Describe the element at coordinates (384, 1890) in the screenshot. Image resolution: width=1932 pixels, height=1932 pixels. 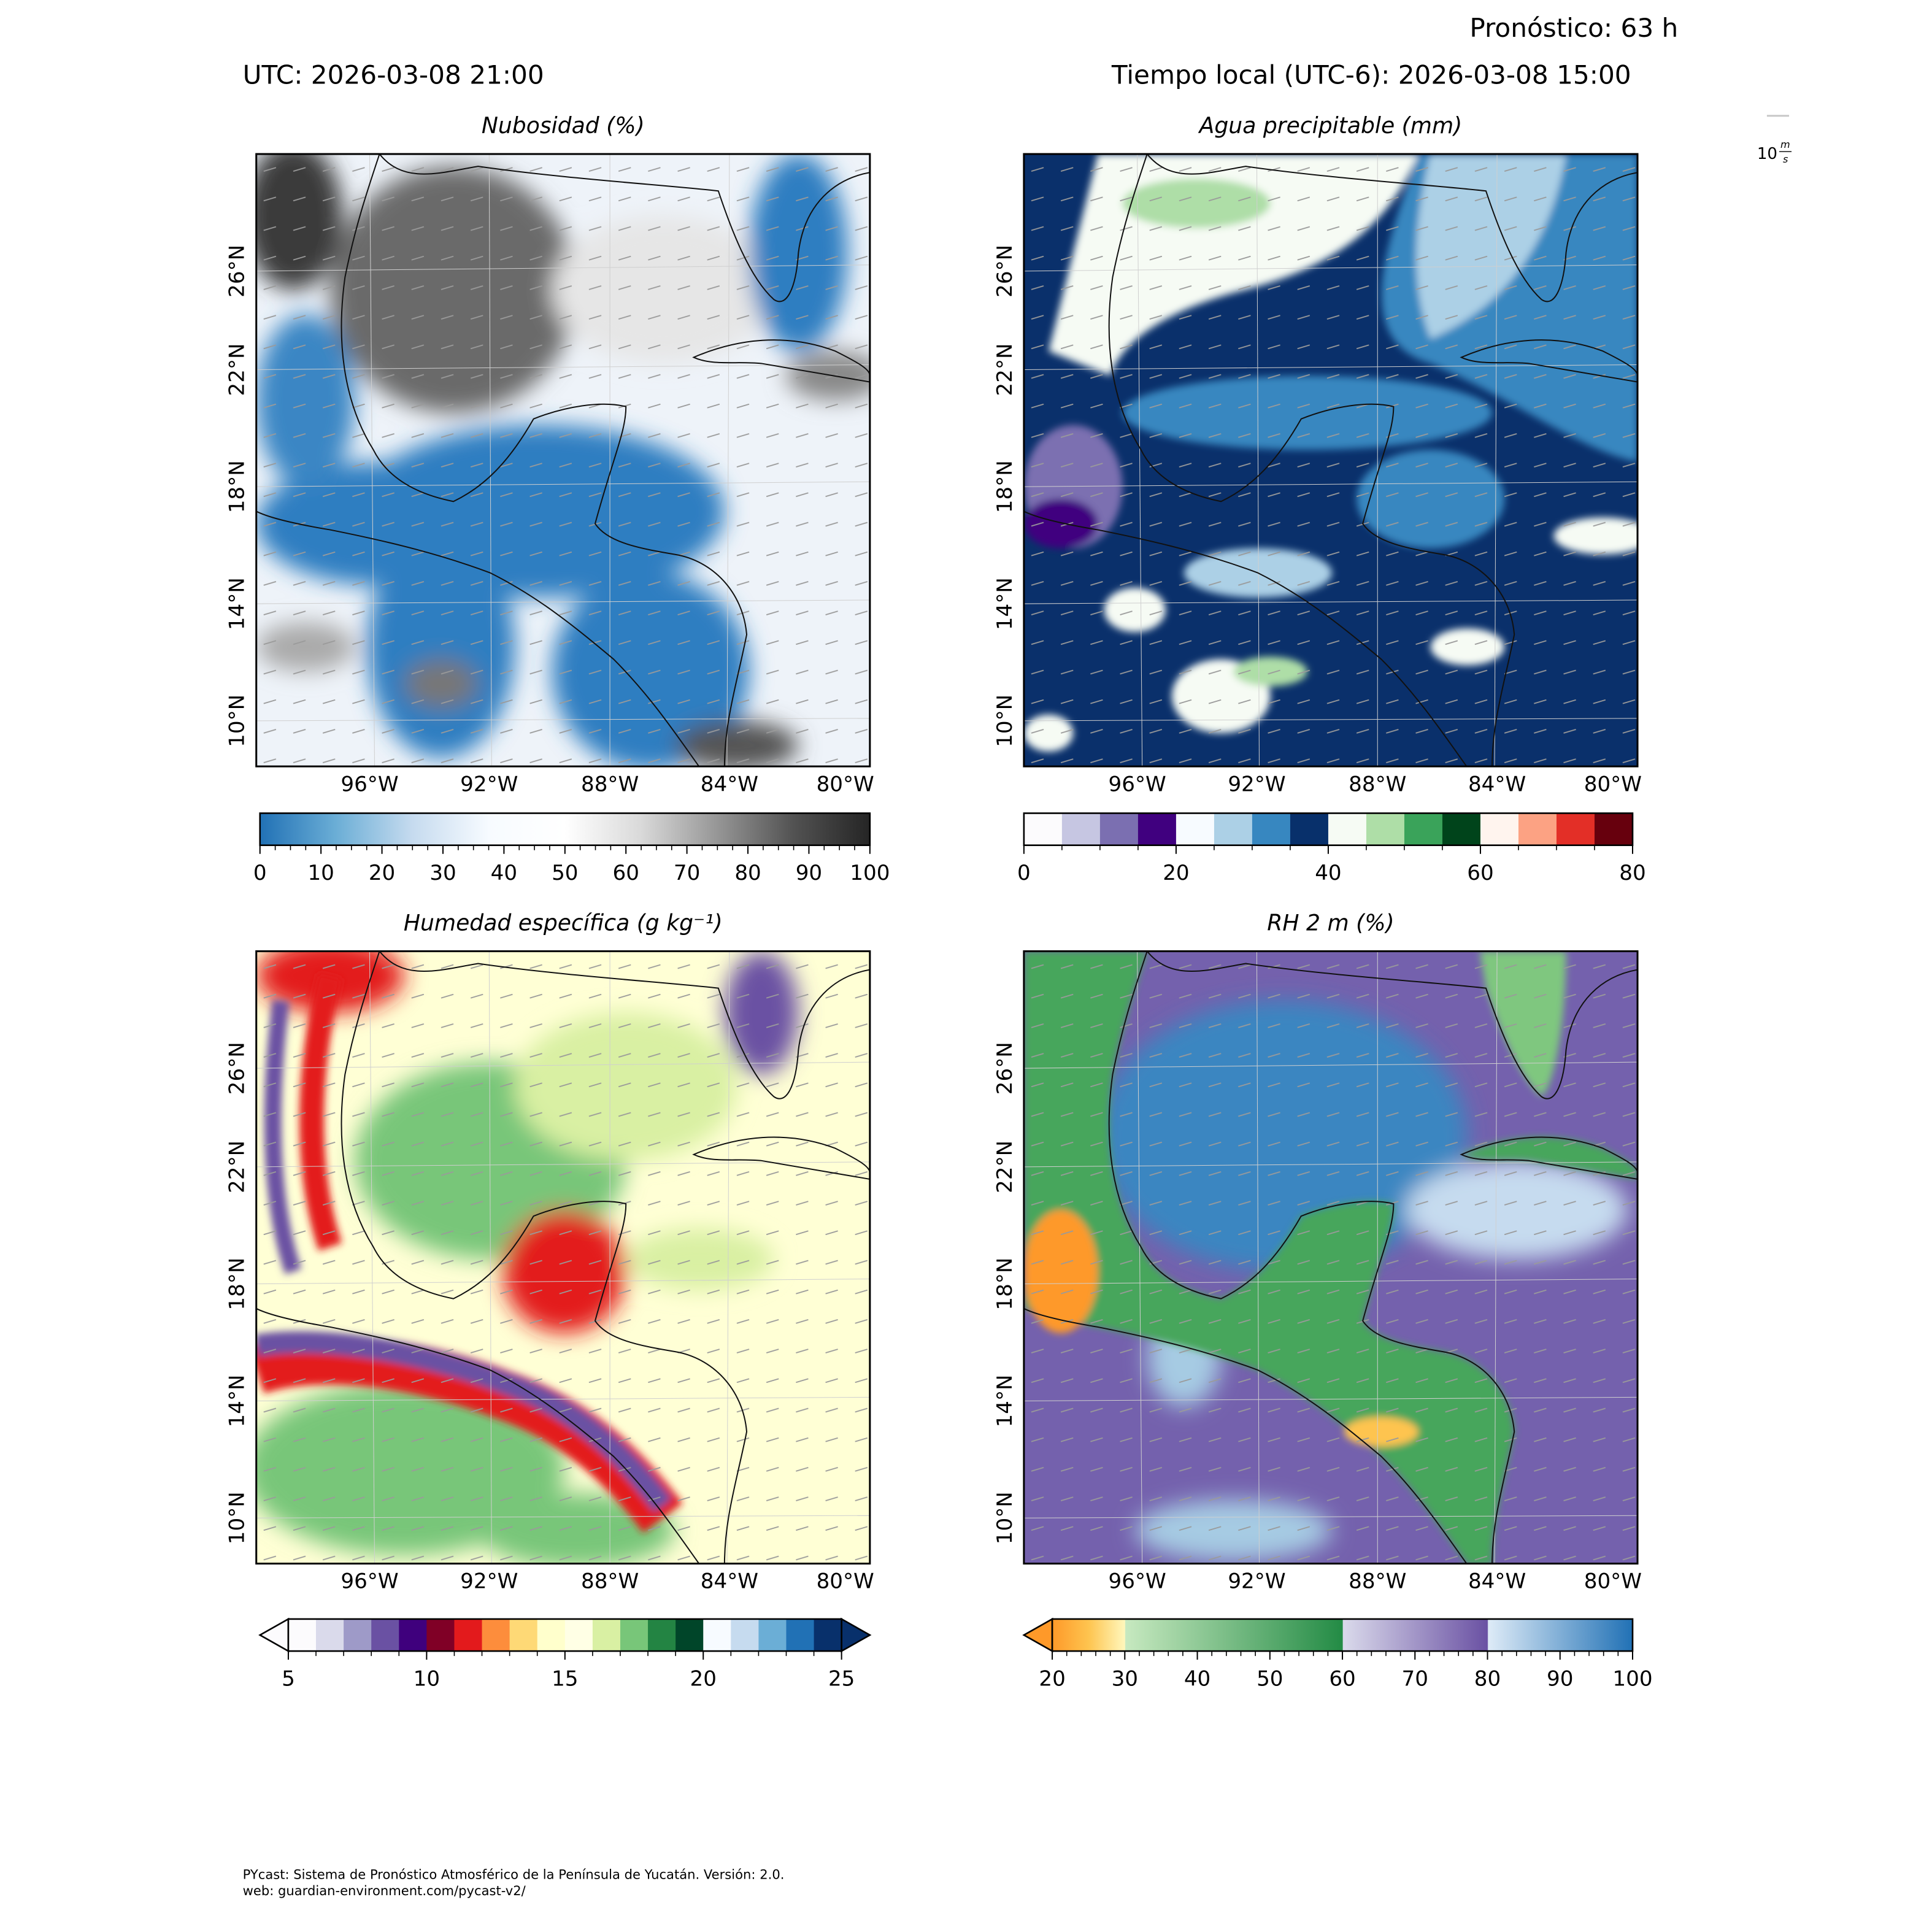
I see `footer-web-link: web: guardian-environment.com/pycast-v2/` at that location.